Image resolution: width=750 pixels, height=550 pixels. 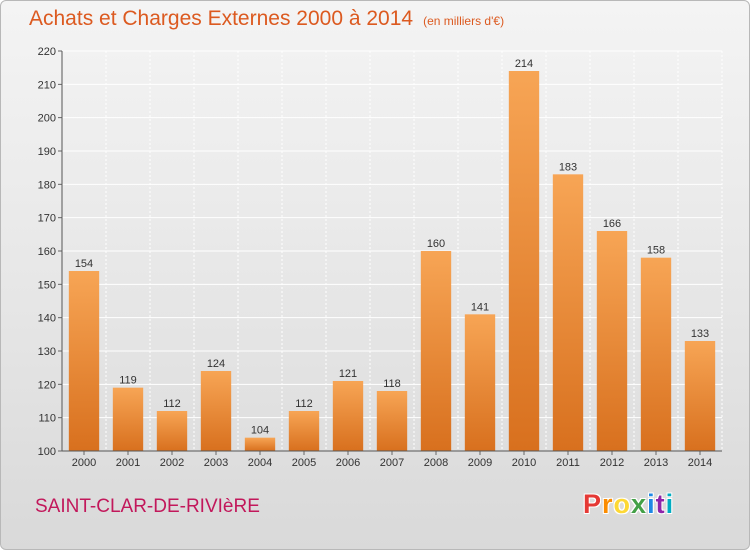 What do you see at coordinates (612, 463) in the screenshot?
I see `x-tick-label-2012: 2012` at bounding box center [612, 463].